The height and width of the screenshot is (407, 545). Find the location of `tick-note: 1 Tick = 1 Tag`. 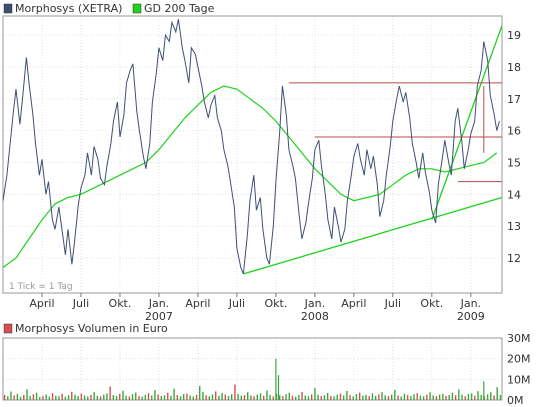

tick-note: 1 Tick = 1 Tag is located at coordinates (41, 287).